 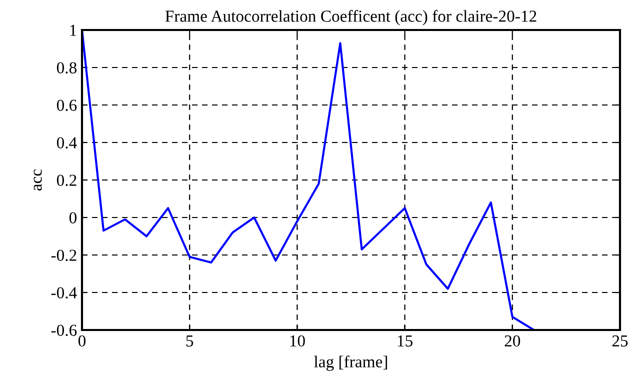 I want to click on x-tick-label: 10, so click(x=297, y=341).